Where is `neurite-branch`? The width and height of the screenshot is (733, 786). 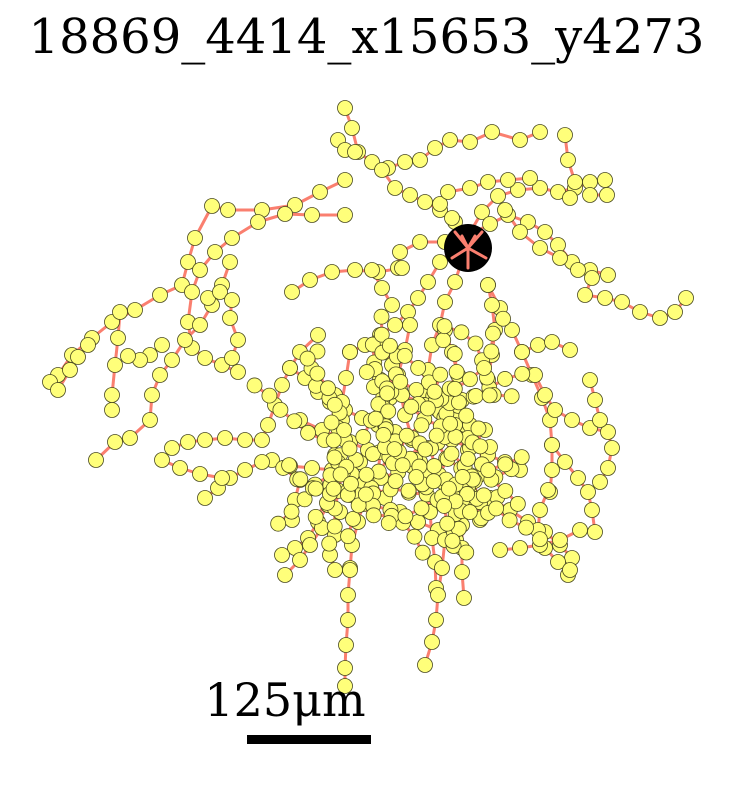 neurite-branch is located at coordinates (303, 551).